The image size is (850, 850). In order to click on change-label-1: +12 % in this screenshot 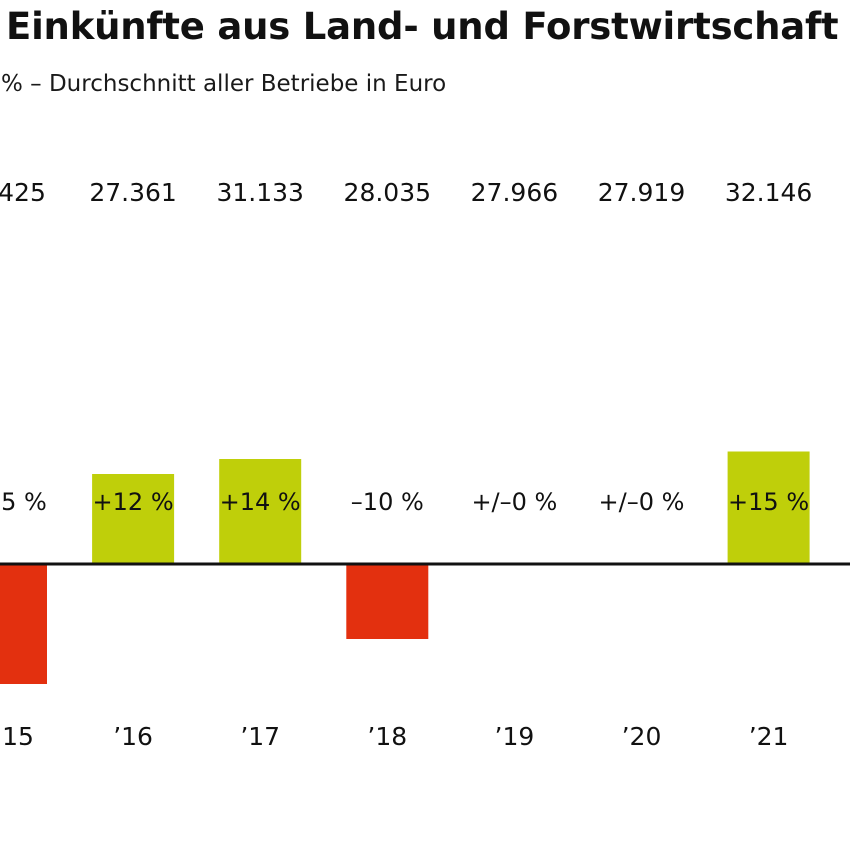, I will do `click(133, 502)`.